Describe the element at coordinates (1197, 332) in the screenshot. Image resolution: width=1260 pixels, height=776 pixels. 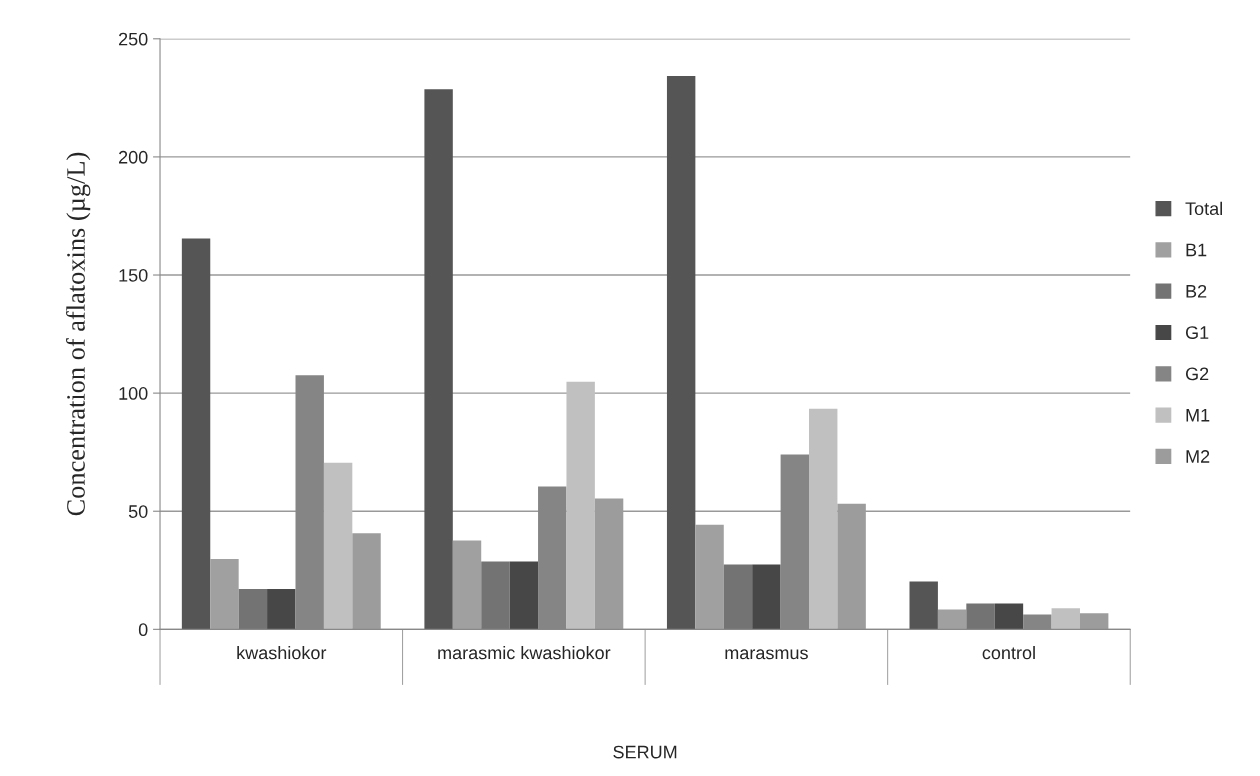
I see `legend-label: G1` at that location.